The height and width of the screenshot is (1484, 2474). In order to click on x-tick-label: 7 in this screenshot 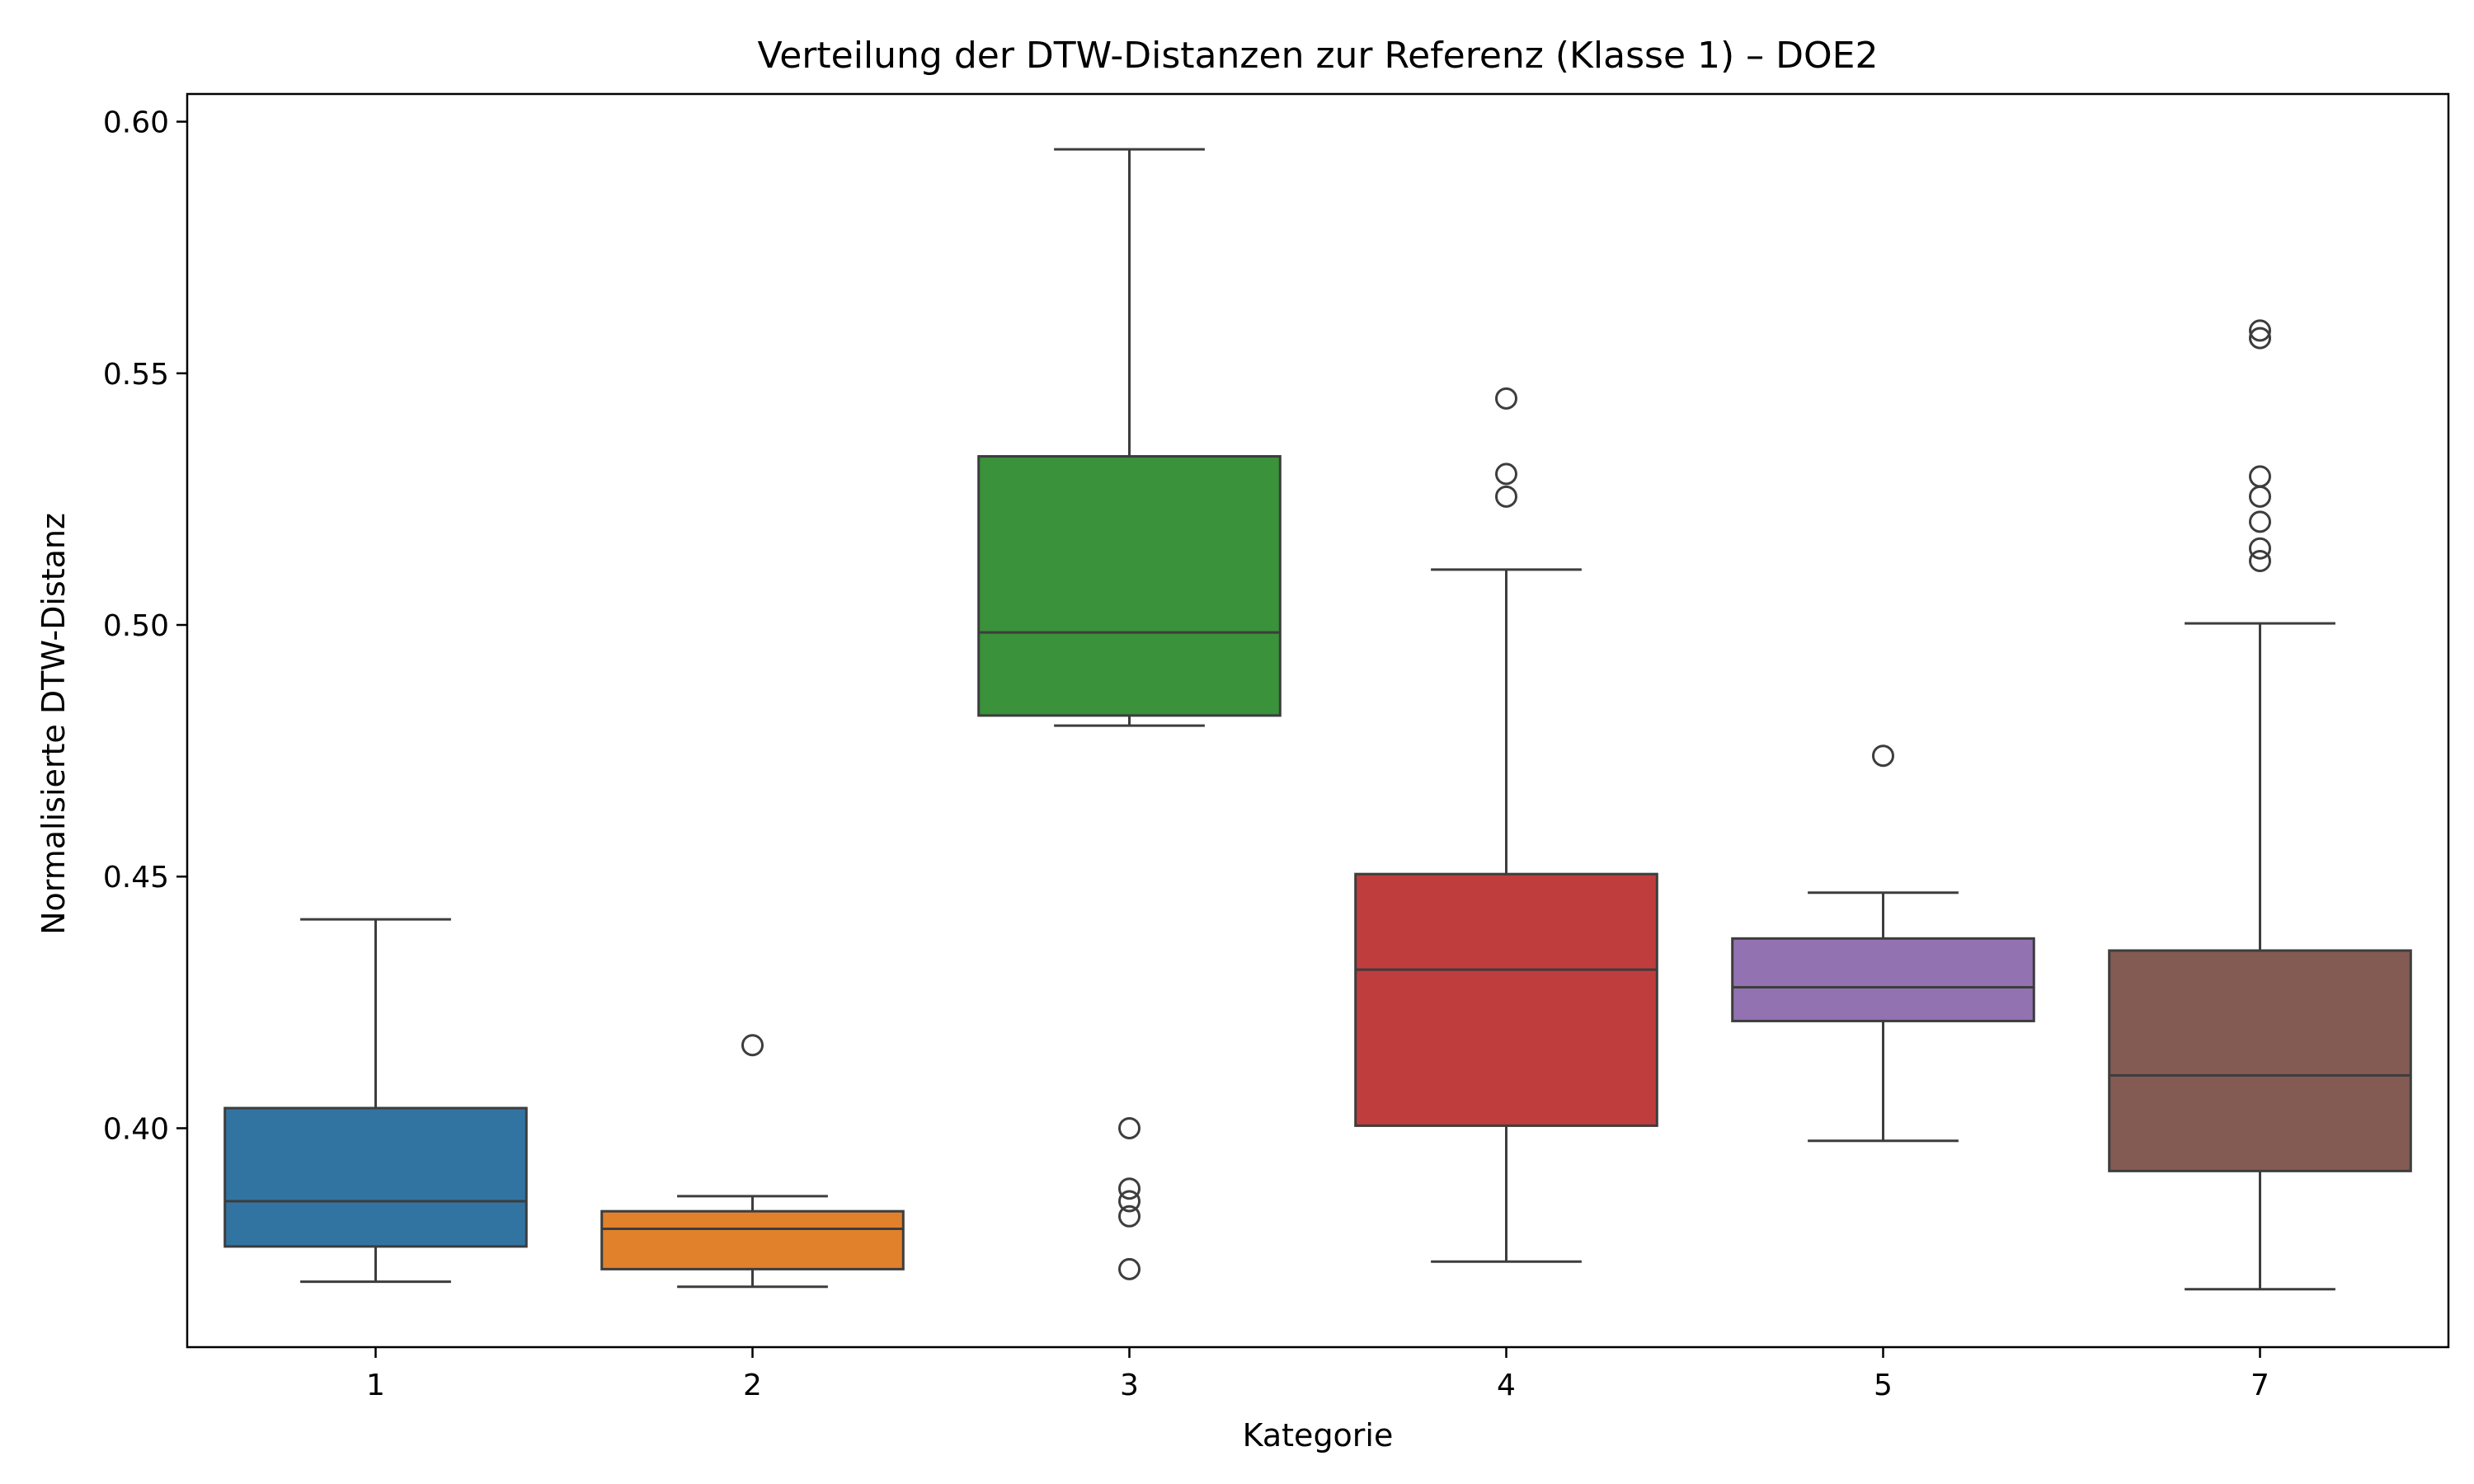, I will do `click(2260, 1385)`.